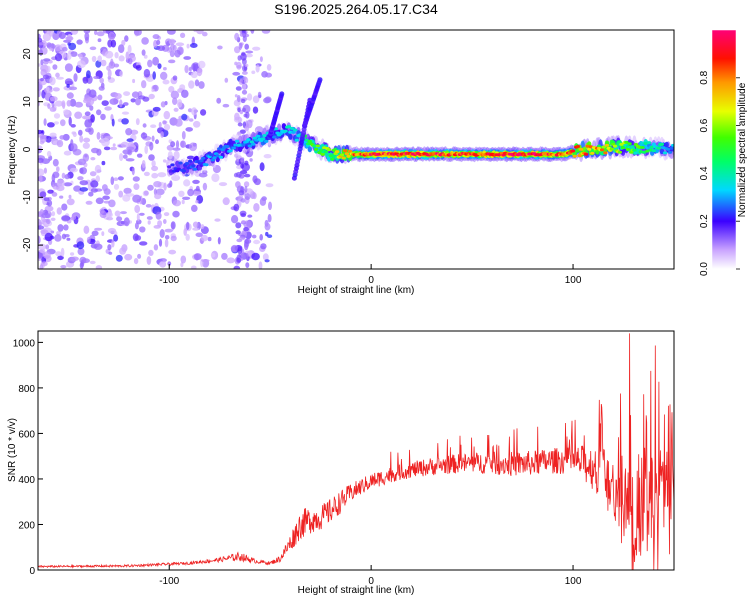  I want to click on spectrogram-y-tick-label: 0, so click(27, 149).